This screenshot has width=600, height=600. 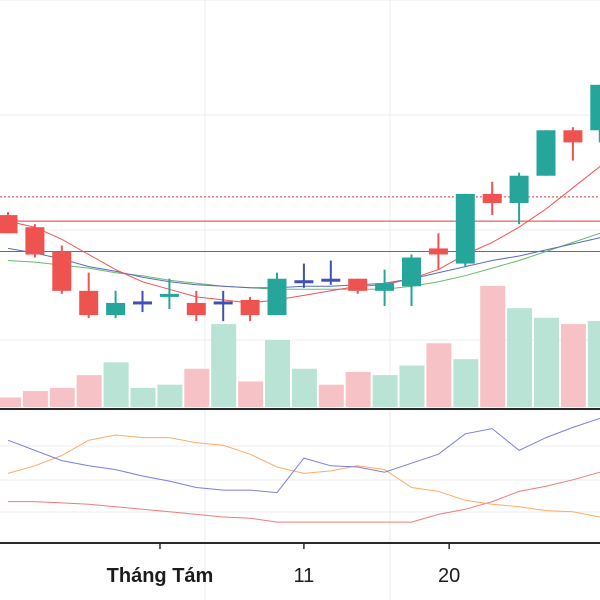 What do you see at coordinates (160, 576) in the screenshot?
I see `x-tick-label: Tháng Tám` at bounding box center [160, 576].